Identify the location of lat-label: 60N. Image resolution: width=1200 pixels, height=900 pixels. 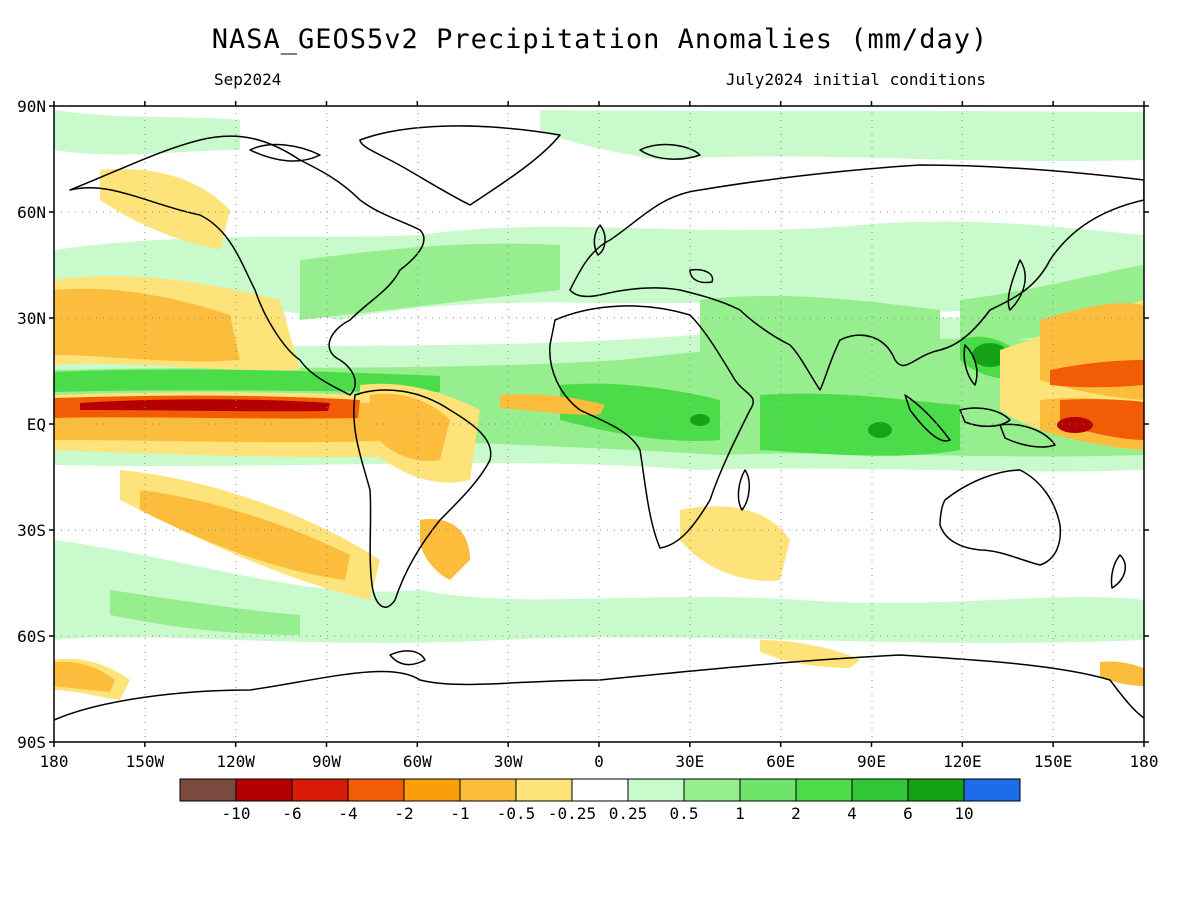
(31, 212).